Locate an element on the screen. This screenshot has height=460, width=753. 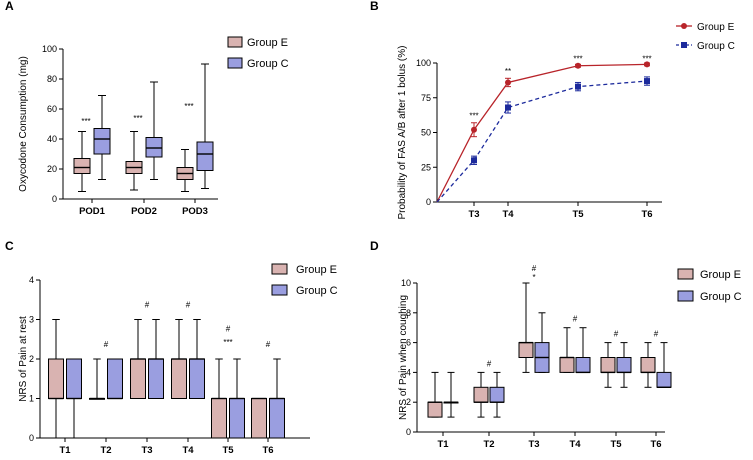
y-tick-label: 6 is located at coordinates (408, 343).